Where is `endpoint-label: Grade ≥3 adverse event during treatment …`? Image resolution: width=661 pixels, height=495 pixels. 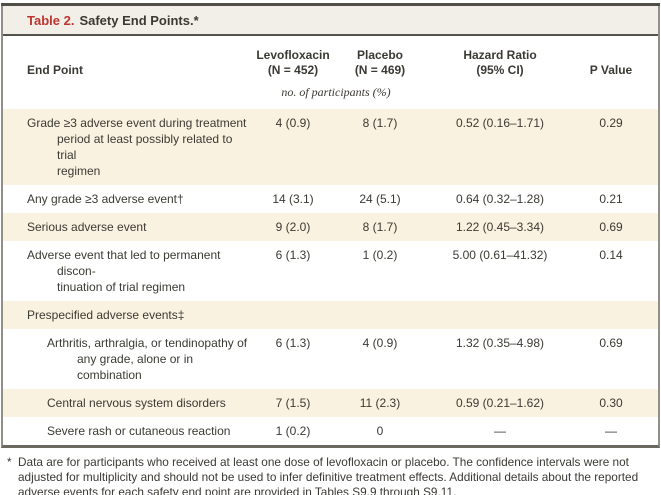
endpoint-label: Grade ≥3 adverse event during treatment … is located at coordinates (137, 147).